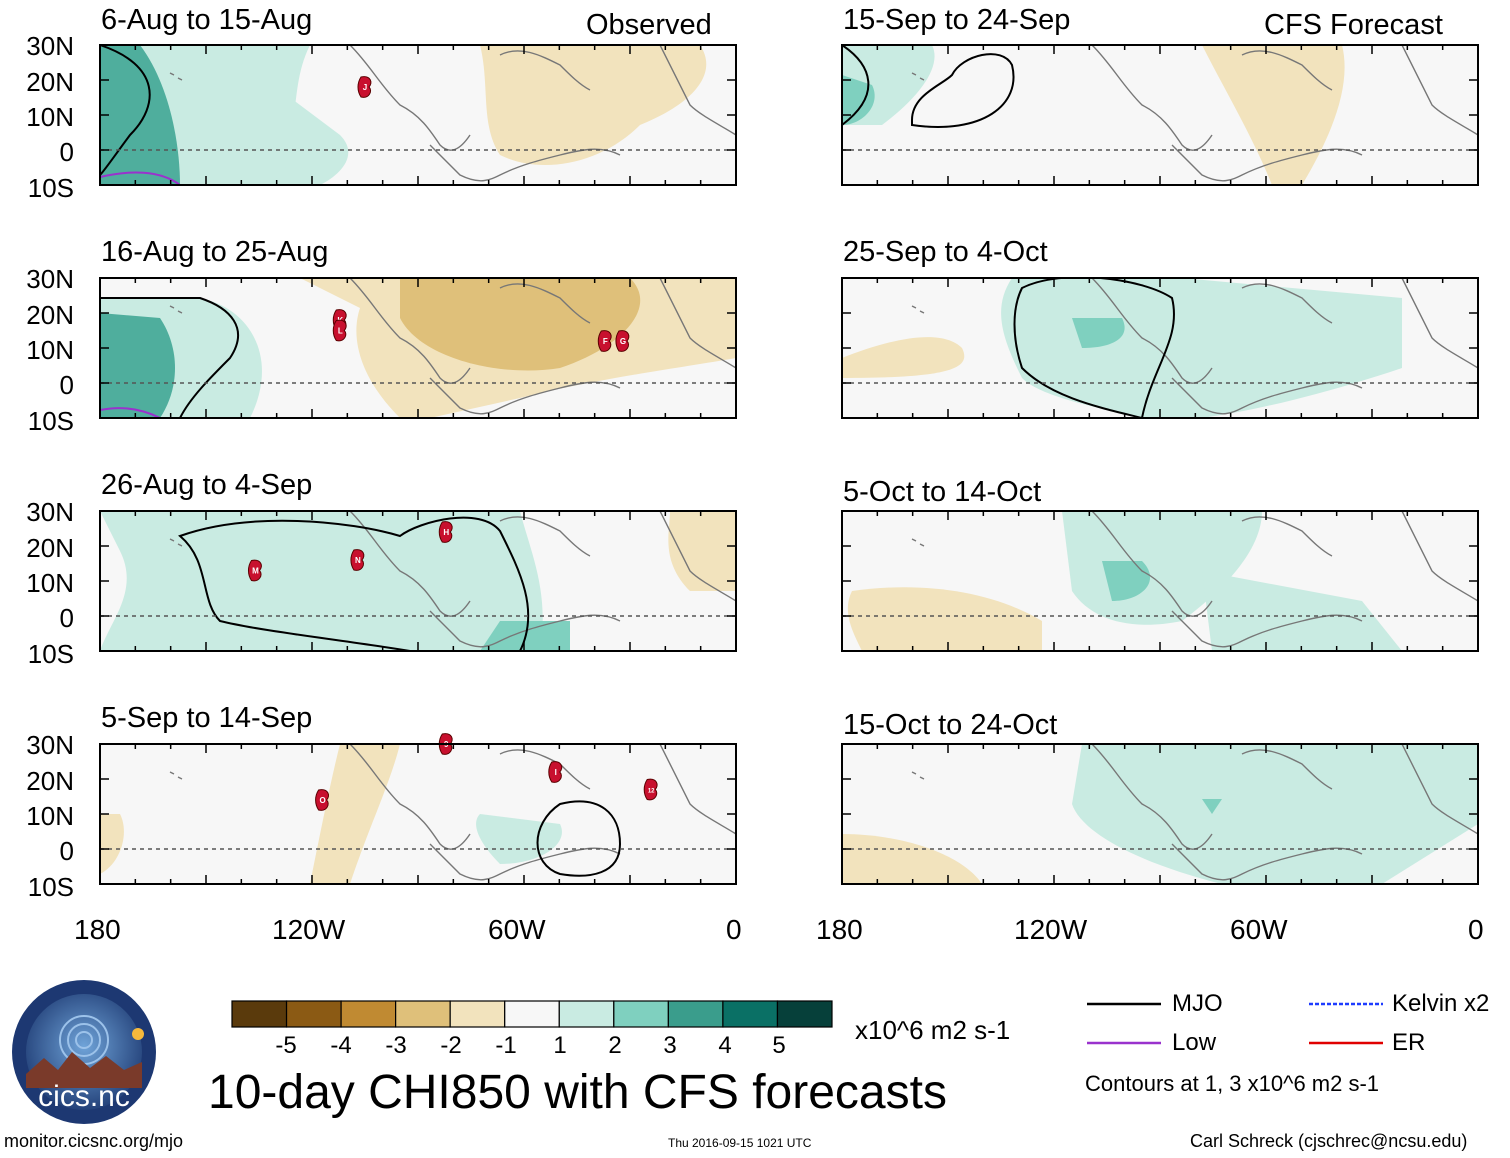 This screenshot has width=1510, height=1158. I want to click on low-contour, so click(130, 412).